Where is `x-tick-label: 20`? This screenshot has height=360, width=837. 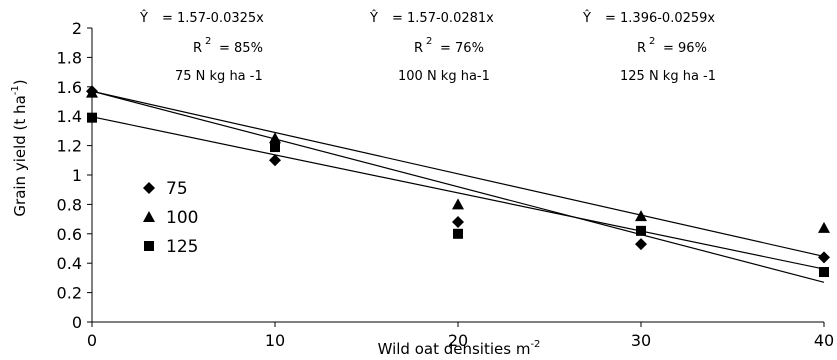
x-tick-label: 20 is located at coordinates (458, 340).